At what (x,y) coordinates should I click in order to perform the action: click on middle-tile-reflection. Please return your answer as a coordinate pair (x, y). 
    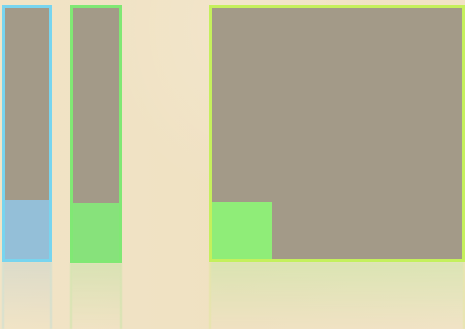
    Looking at the image, I should click on (96, 296).